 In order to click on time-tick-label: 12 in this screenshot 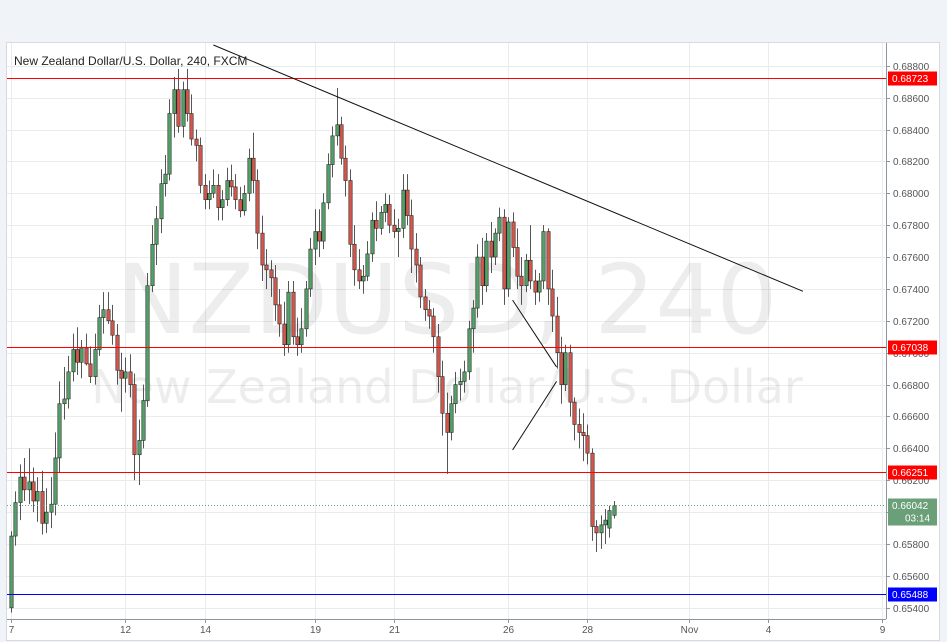, I will do `click(126, 630)`.